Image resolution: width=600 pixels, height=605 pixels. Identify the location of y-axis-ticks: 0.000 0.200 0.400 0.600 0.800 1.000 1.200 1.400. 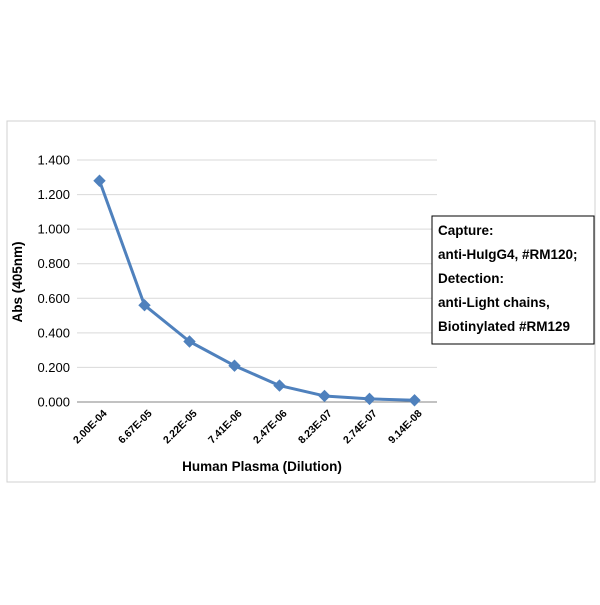
(53, 281).